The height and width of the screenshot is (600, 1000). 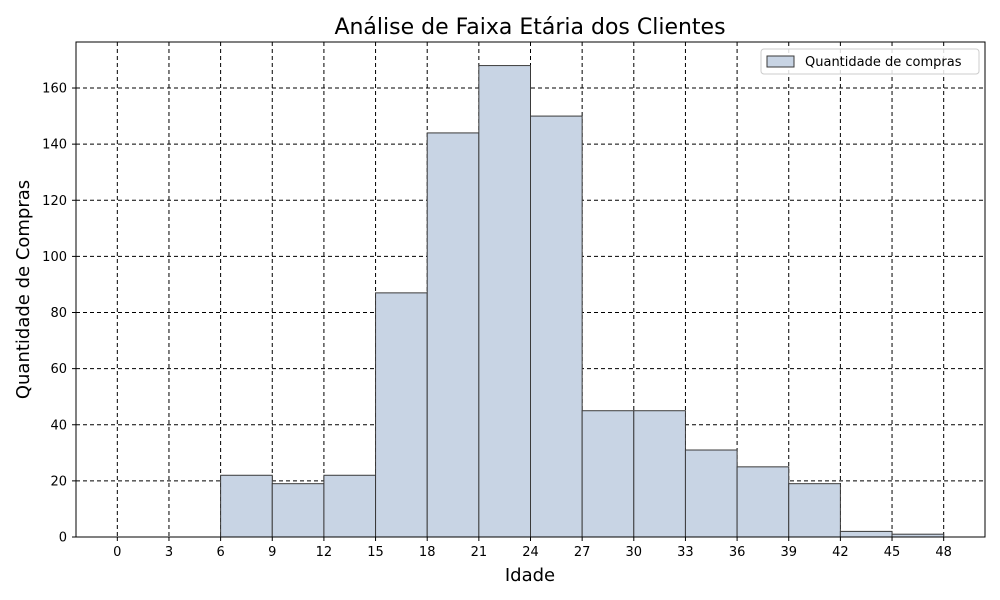 I want to click on x-tick-label: 30, so click(x=634, y=552).